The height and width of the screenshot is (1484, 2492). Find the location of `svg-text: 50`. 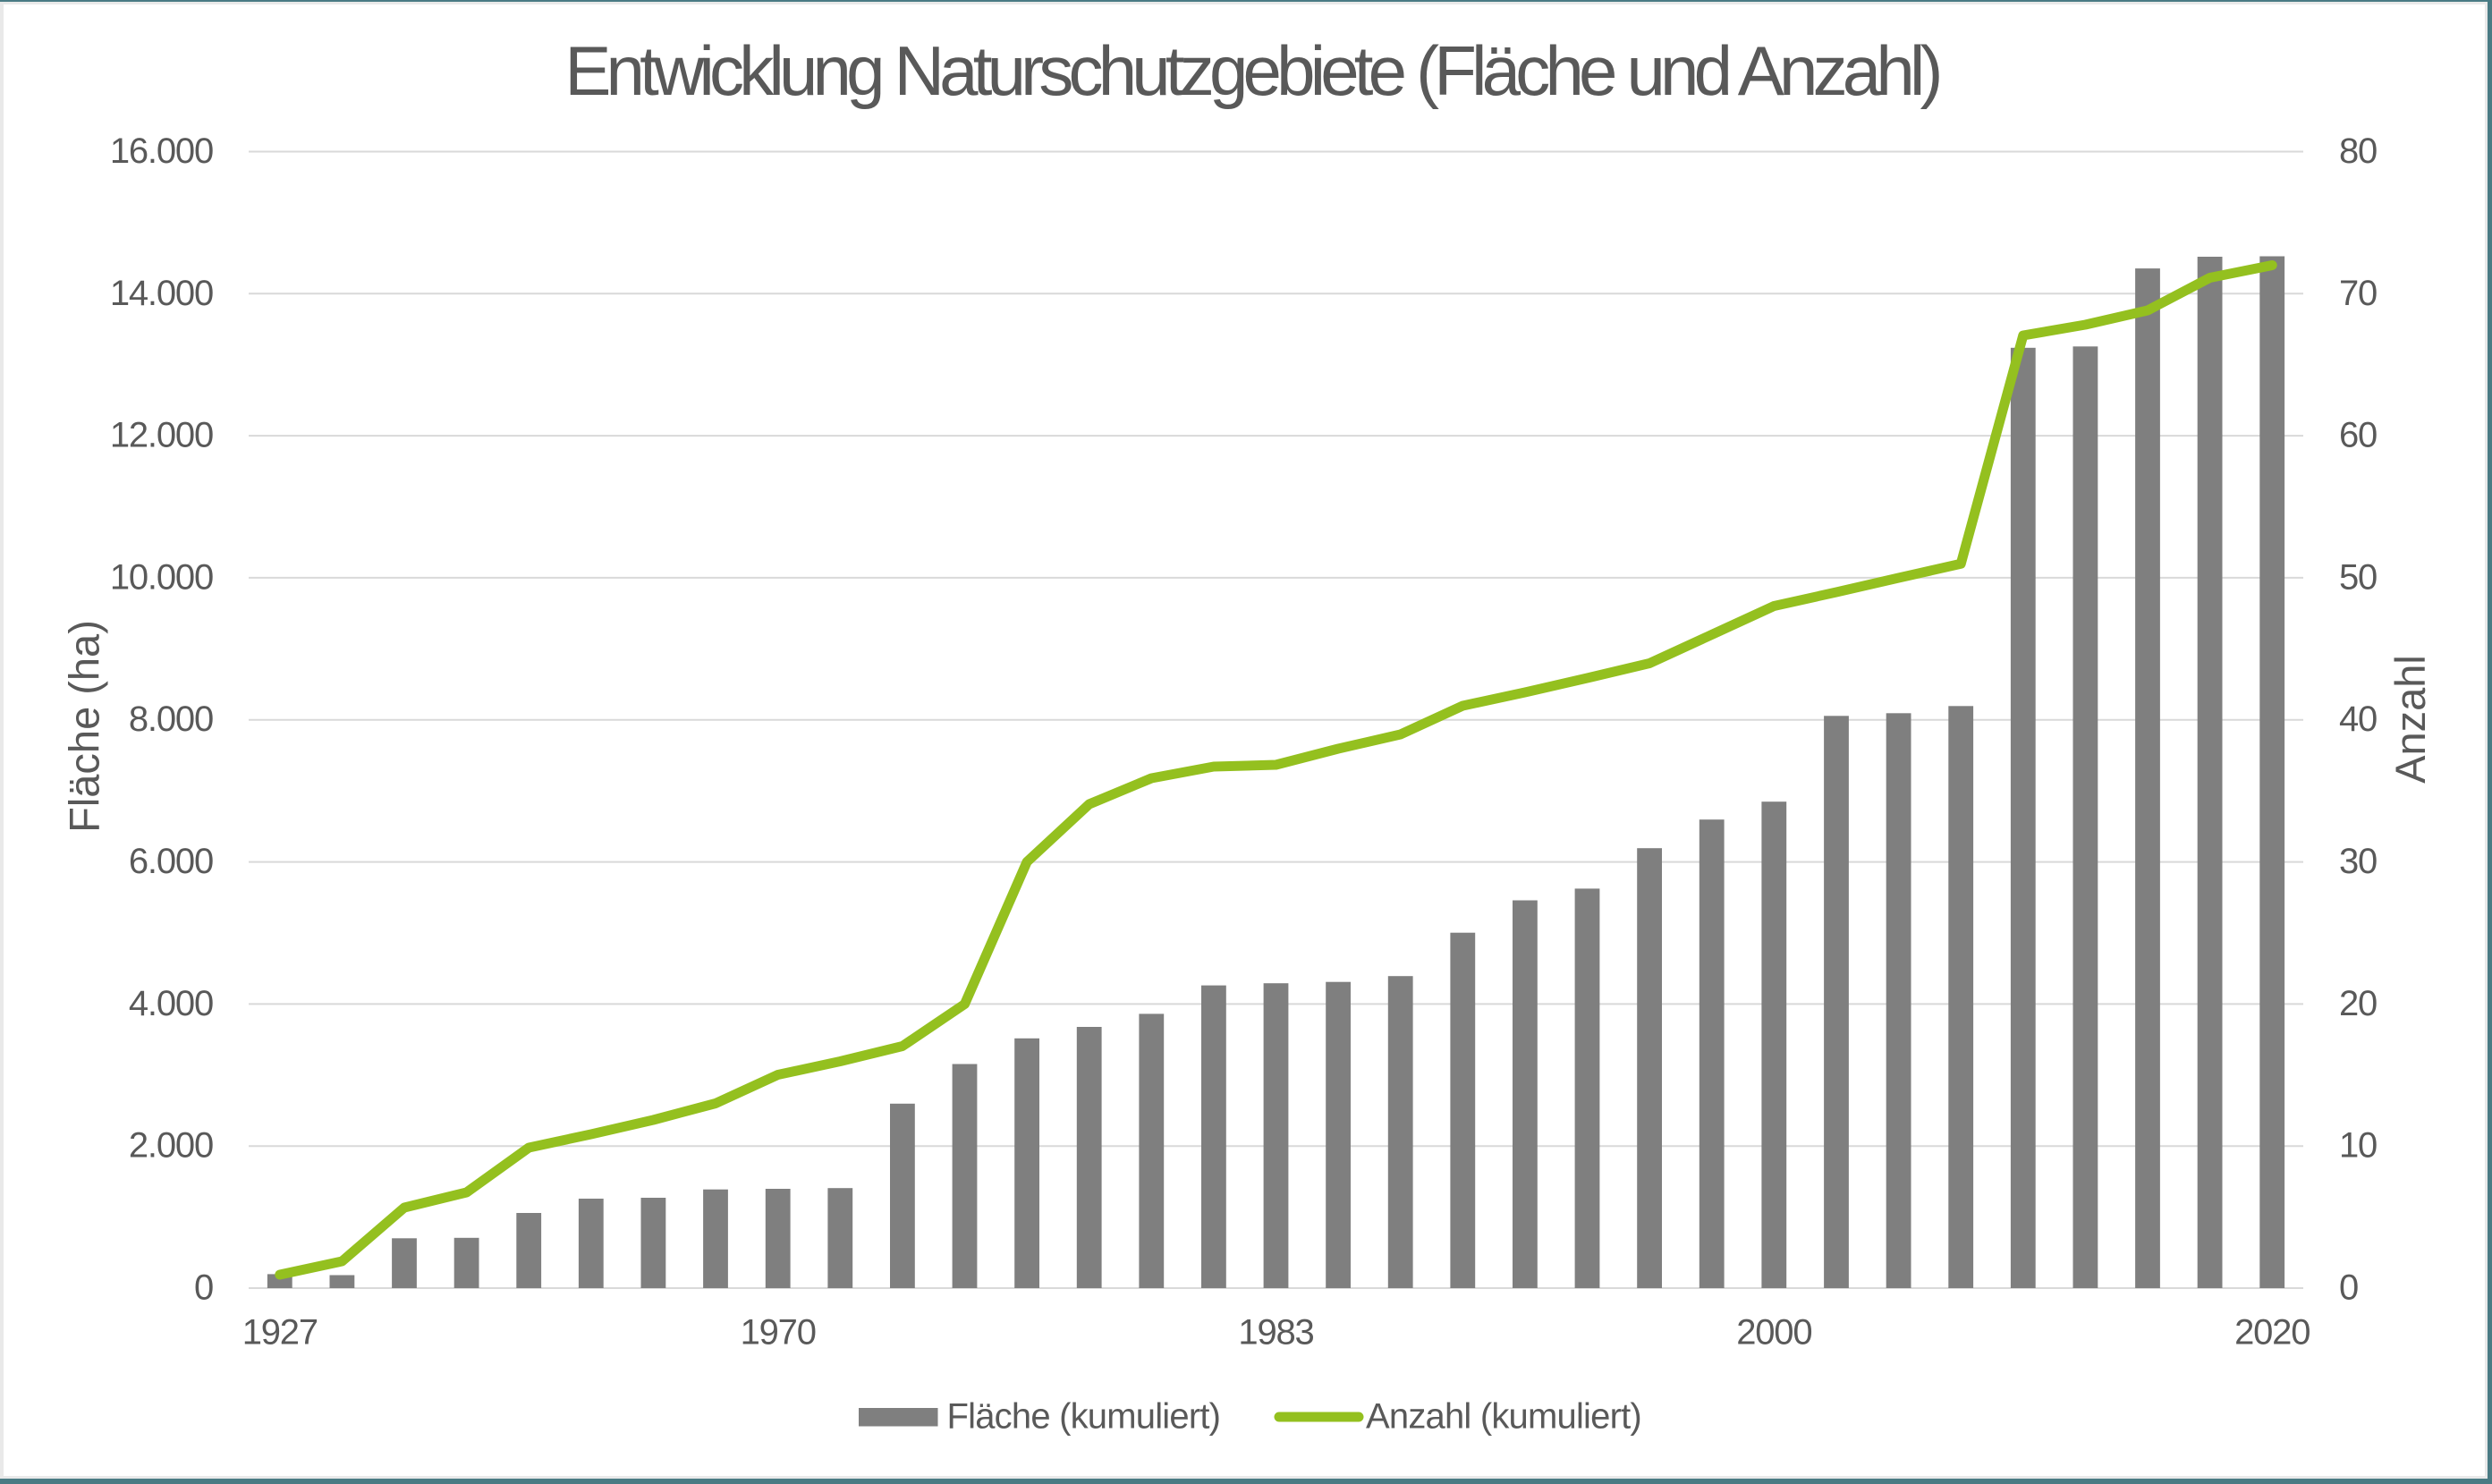

svg-text: 50 is located at coordinates (2358, 577).